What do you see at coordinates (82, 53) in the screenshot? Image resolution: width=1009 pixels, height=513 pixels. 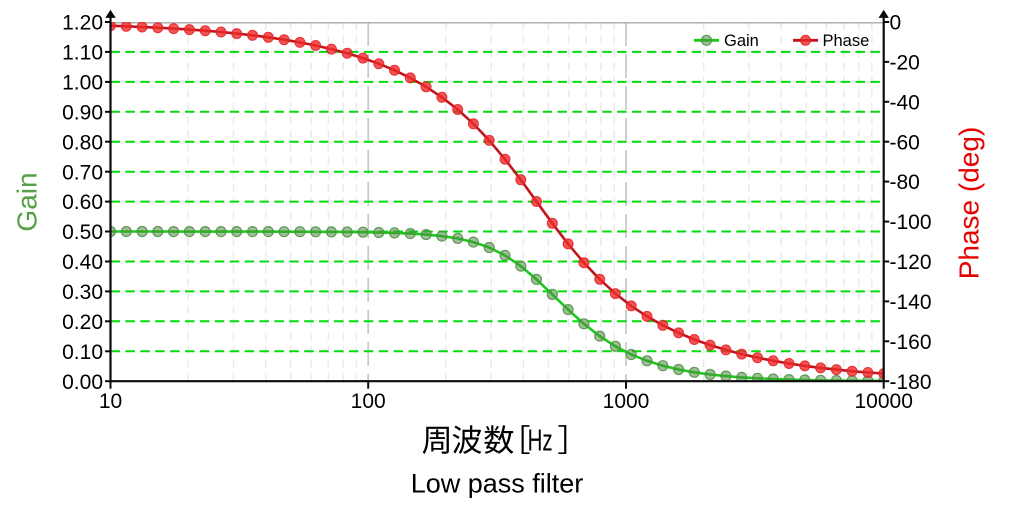 I see `svg-text: 1.10` at bounding box center [82, 53].